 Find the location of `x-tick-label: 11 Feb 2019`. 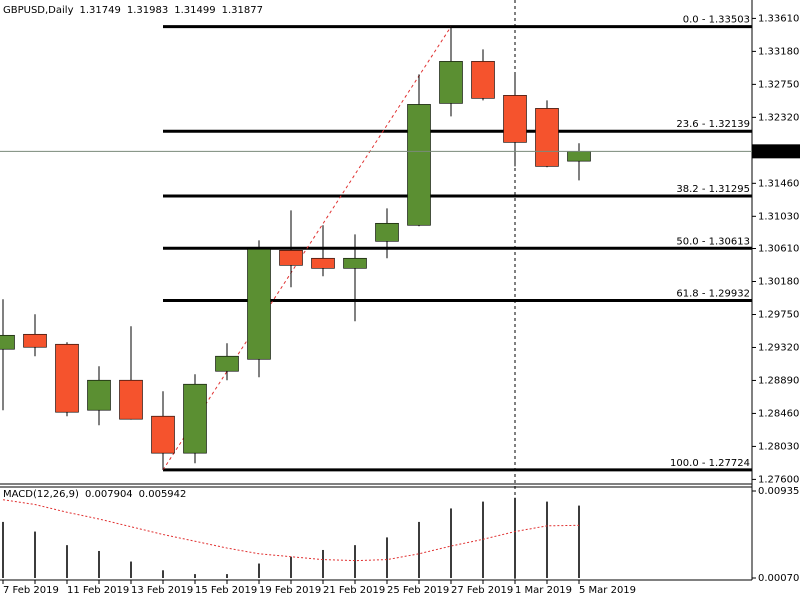

x-tick-label: 11 Feb 2019 is located at coordinates (98, 590).